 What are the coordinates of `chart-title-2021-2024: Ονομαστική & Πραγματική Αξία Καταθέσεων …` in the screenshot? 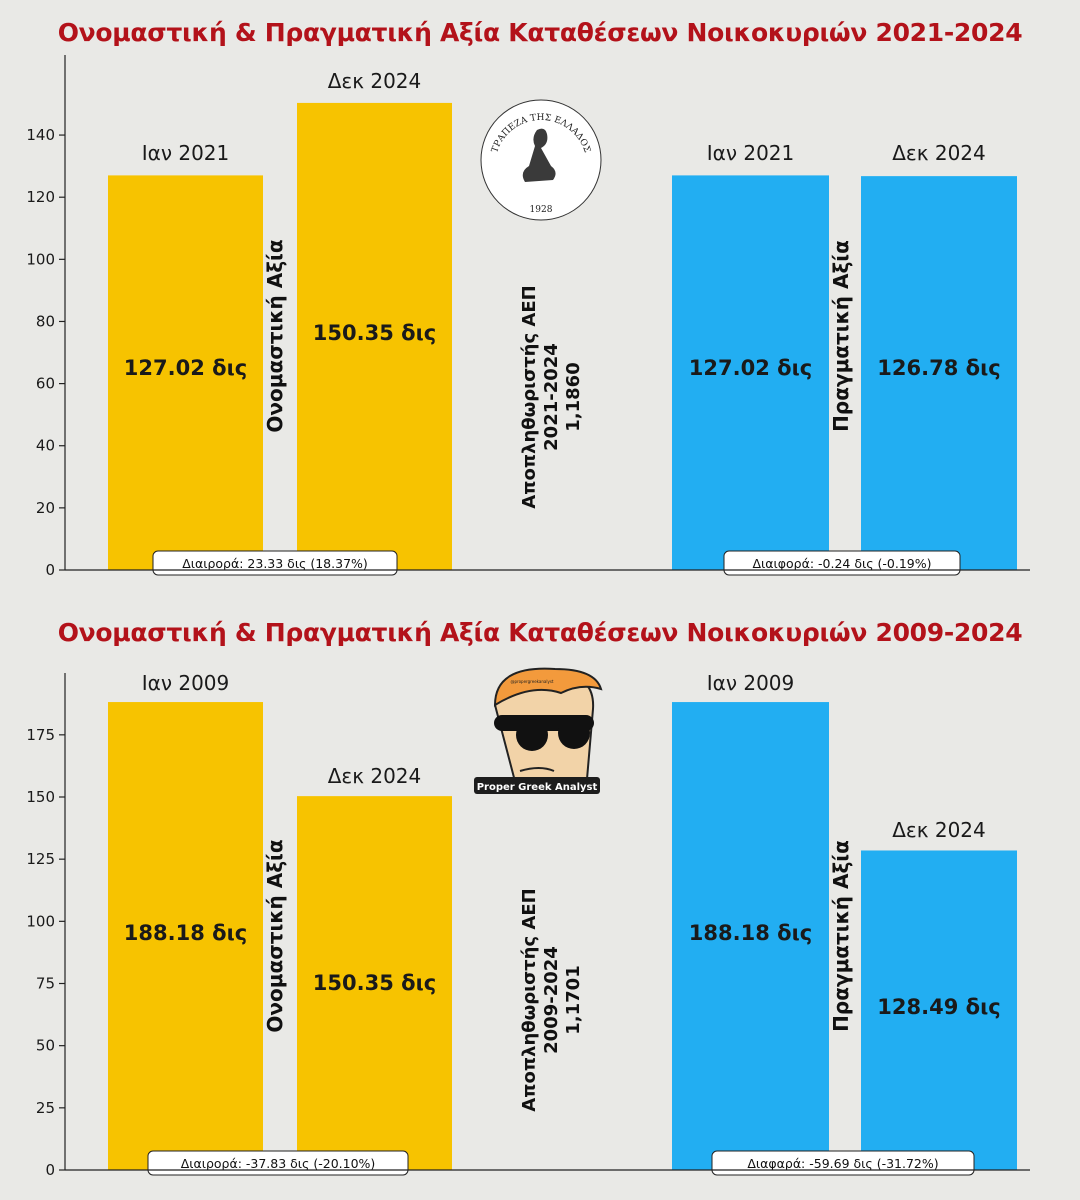 It's located at (540, 32).